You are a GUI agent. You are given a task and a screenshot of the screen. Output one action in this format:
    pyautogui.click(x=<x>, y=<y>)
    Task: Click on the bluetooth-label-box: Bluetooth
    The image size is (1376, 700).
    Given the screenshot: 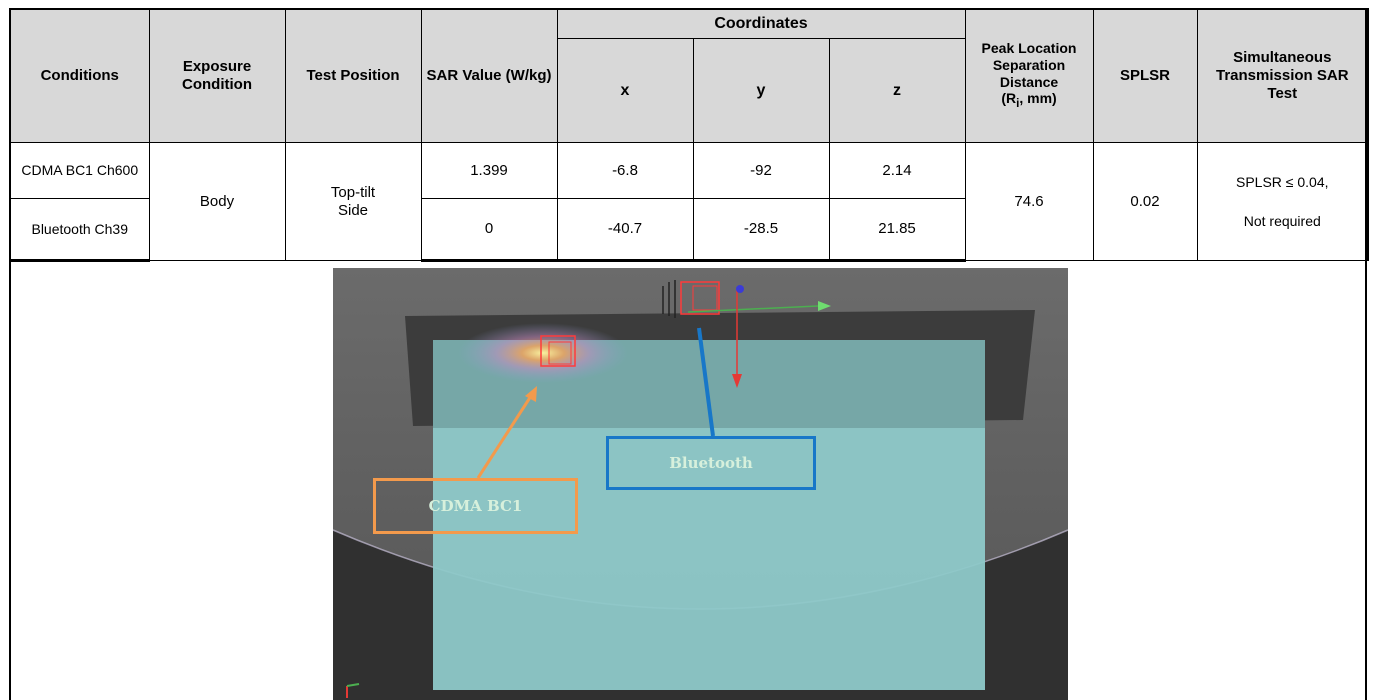 What is the action you would take?
    pyautogui.click(x=711, y=463)
    